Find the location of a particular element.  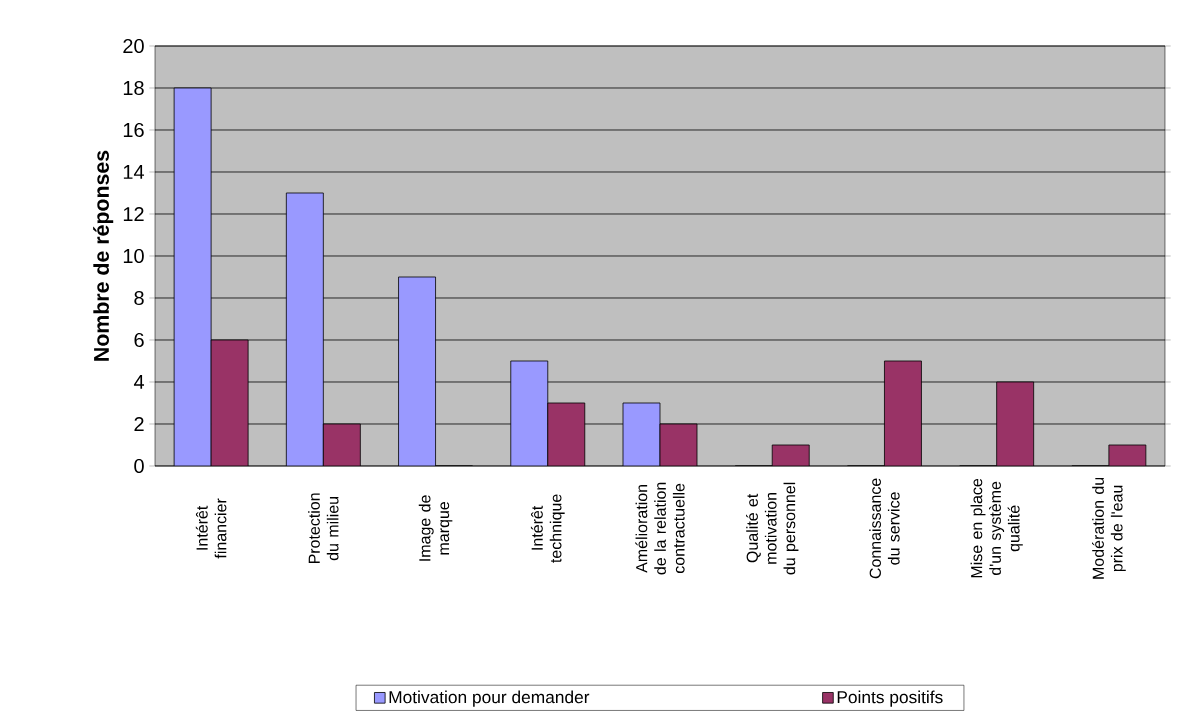

y-tick-label: 12 is located at coordinates (133, 214).